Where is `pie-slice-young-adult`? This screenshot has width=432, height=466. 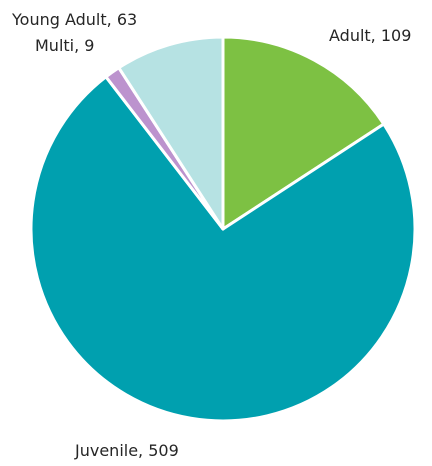 pie-slice-young-adult is located at coordinates (171, 133).